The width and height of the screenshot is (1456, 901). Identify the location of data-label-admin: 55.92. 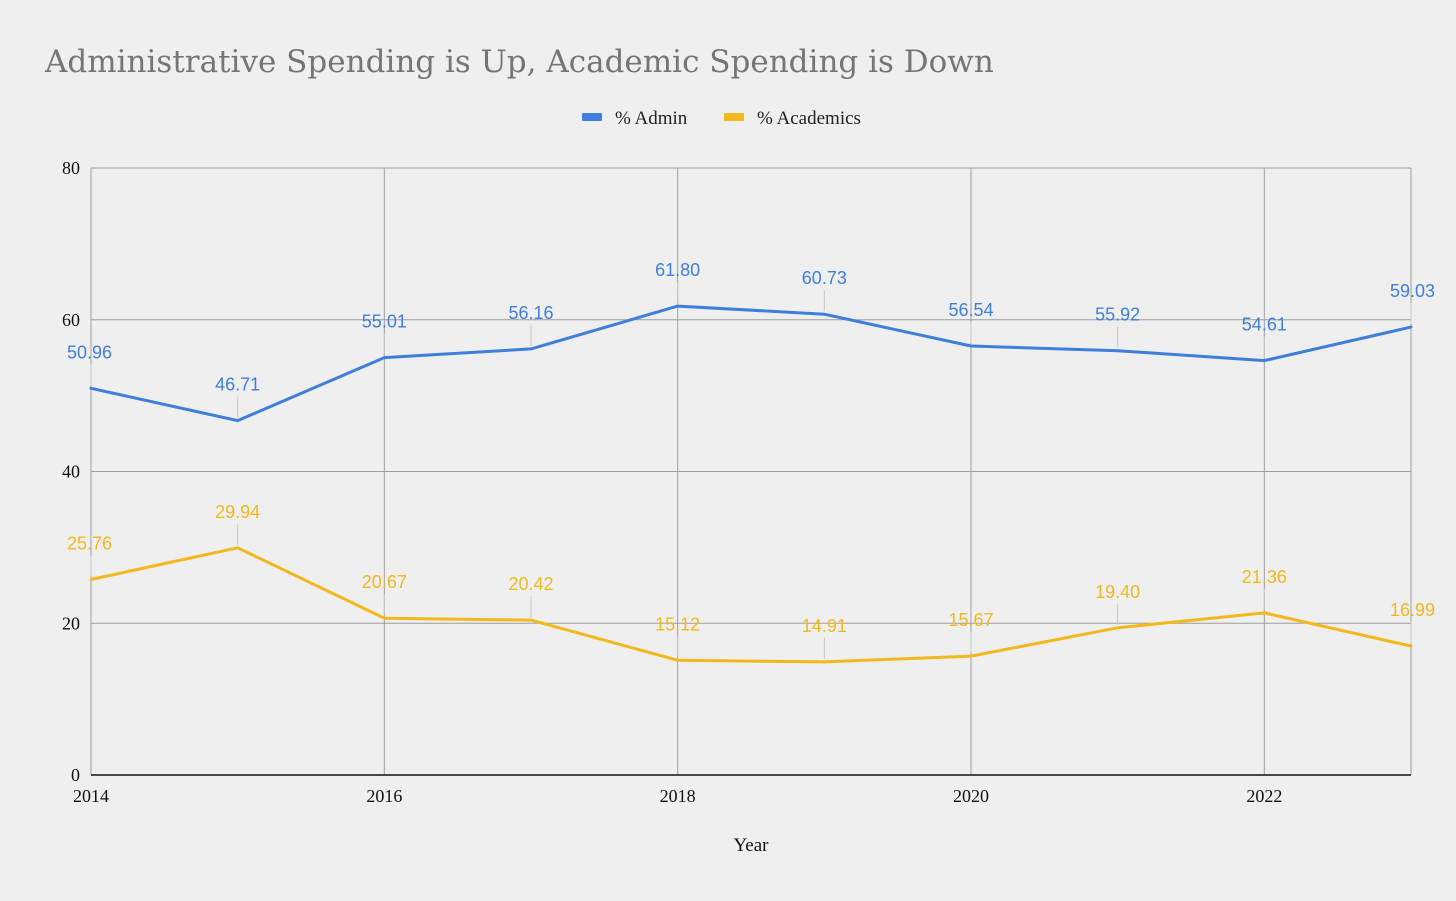
(1117, 315).